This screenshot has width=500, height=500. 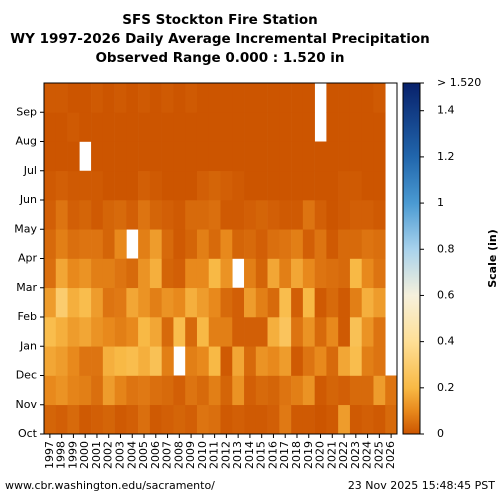 What do you see at coordinates (143, 455) in the screenshot?
I see `x-tick-label: 2005` at bounding box center [143, 455].